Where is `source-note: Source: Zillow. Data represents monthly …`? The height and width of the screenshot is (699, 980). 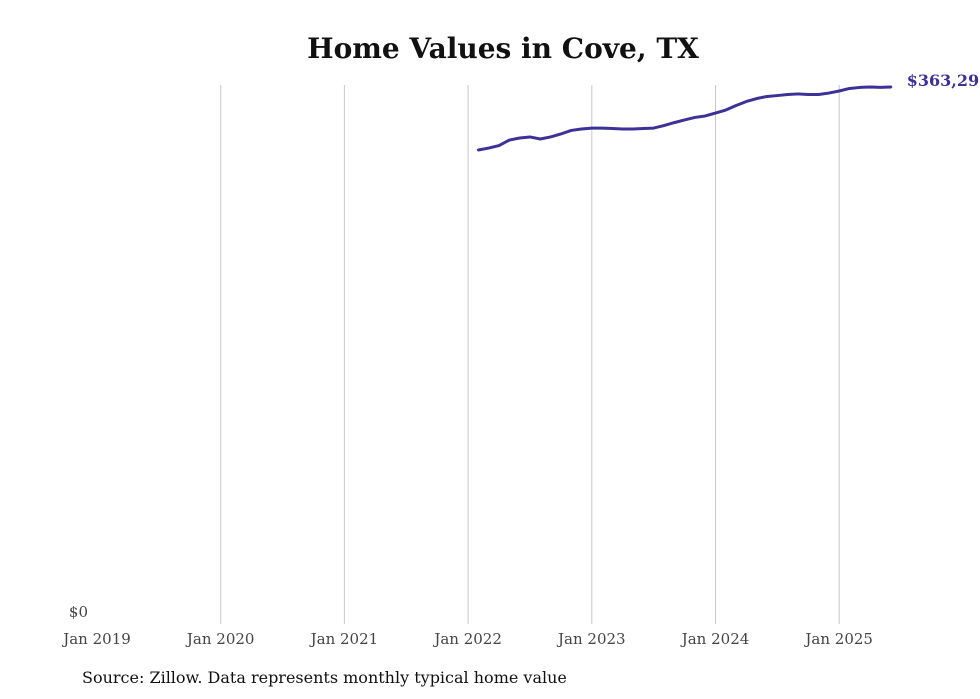 source-note: Source: Zillow. Data represents monthly … is located at coordinates (324, 677).